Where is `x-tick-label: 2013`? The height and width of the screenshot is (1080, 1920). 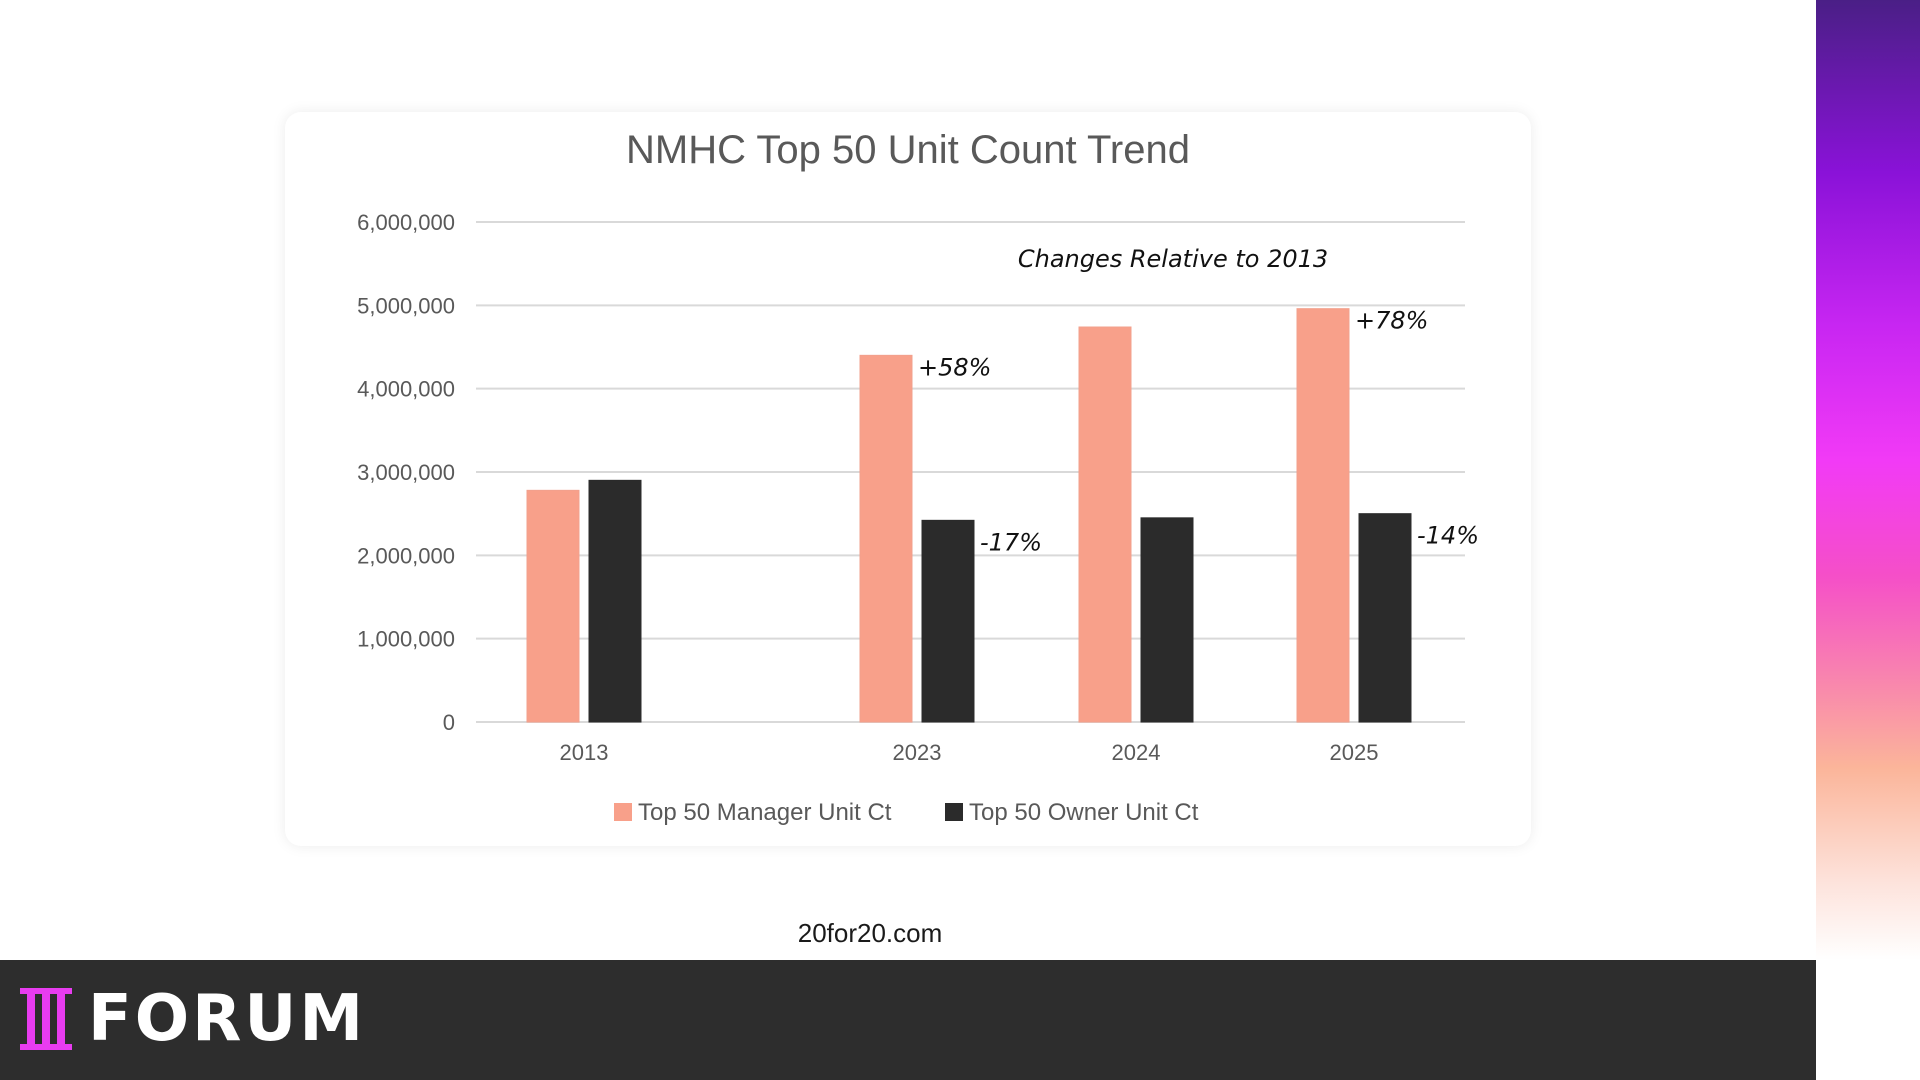
x-tick-label: 2013 is located at coordinates (584, 752).